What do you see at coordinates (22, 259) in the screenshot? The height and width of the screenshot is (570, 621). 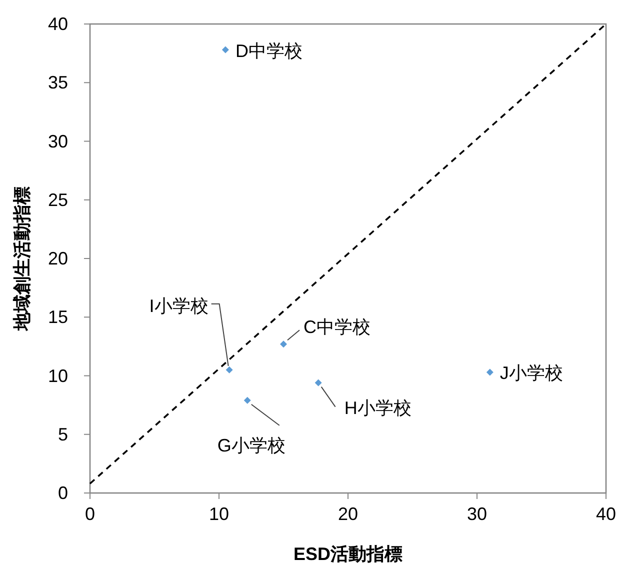 I see `y-axis-title: 地域創生活動指標` at bounding box center [22, 259].